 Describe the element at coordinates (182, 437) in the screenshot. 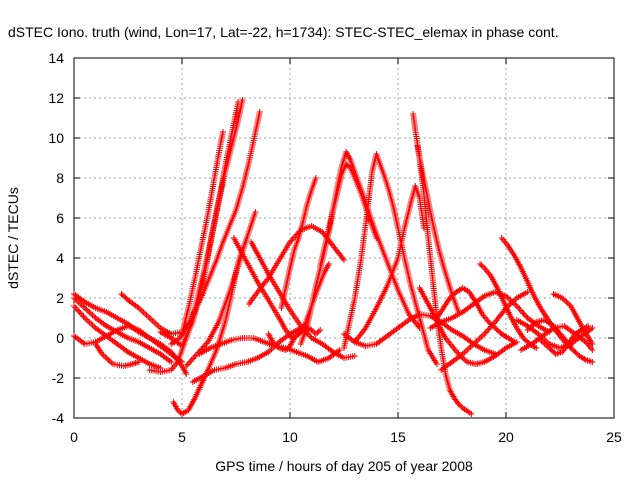

I see `x-tick-label: 5` at that location.